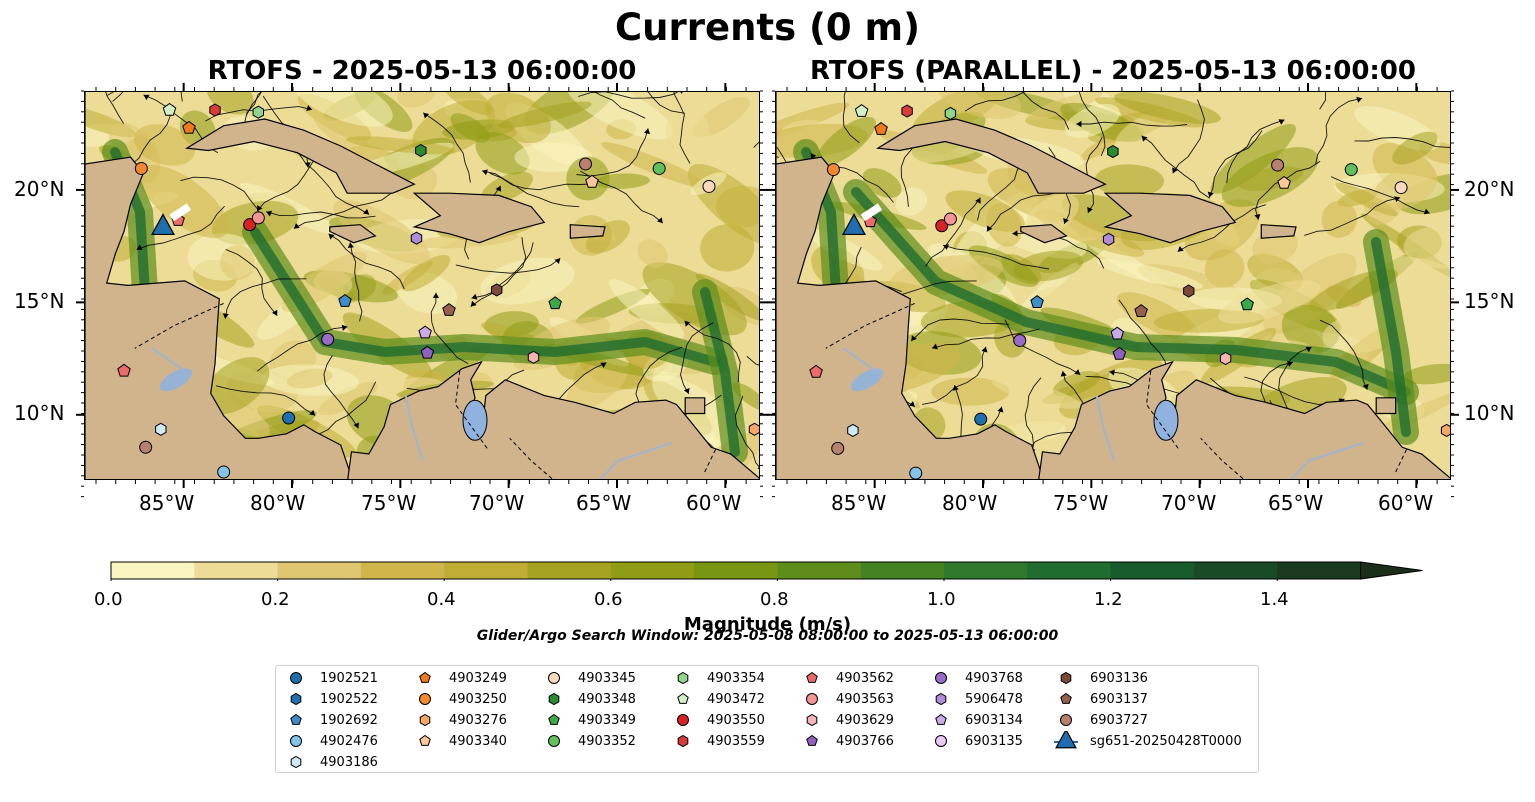  What do you see at coordinates (331, 741) in the screenshot?
I see `legend-item: 4902476` at bounding box center [331, 741].